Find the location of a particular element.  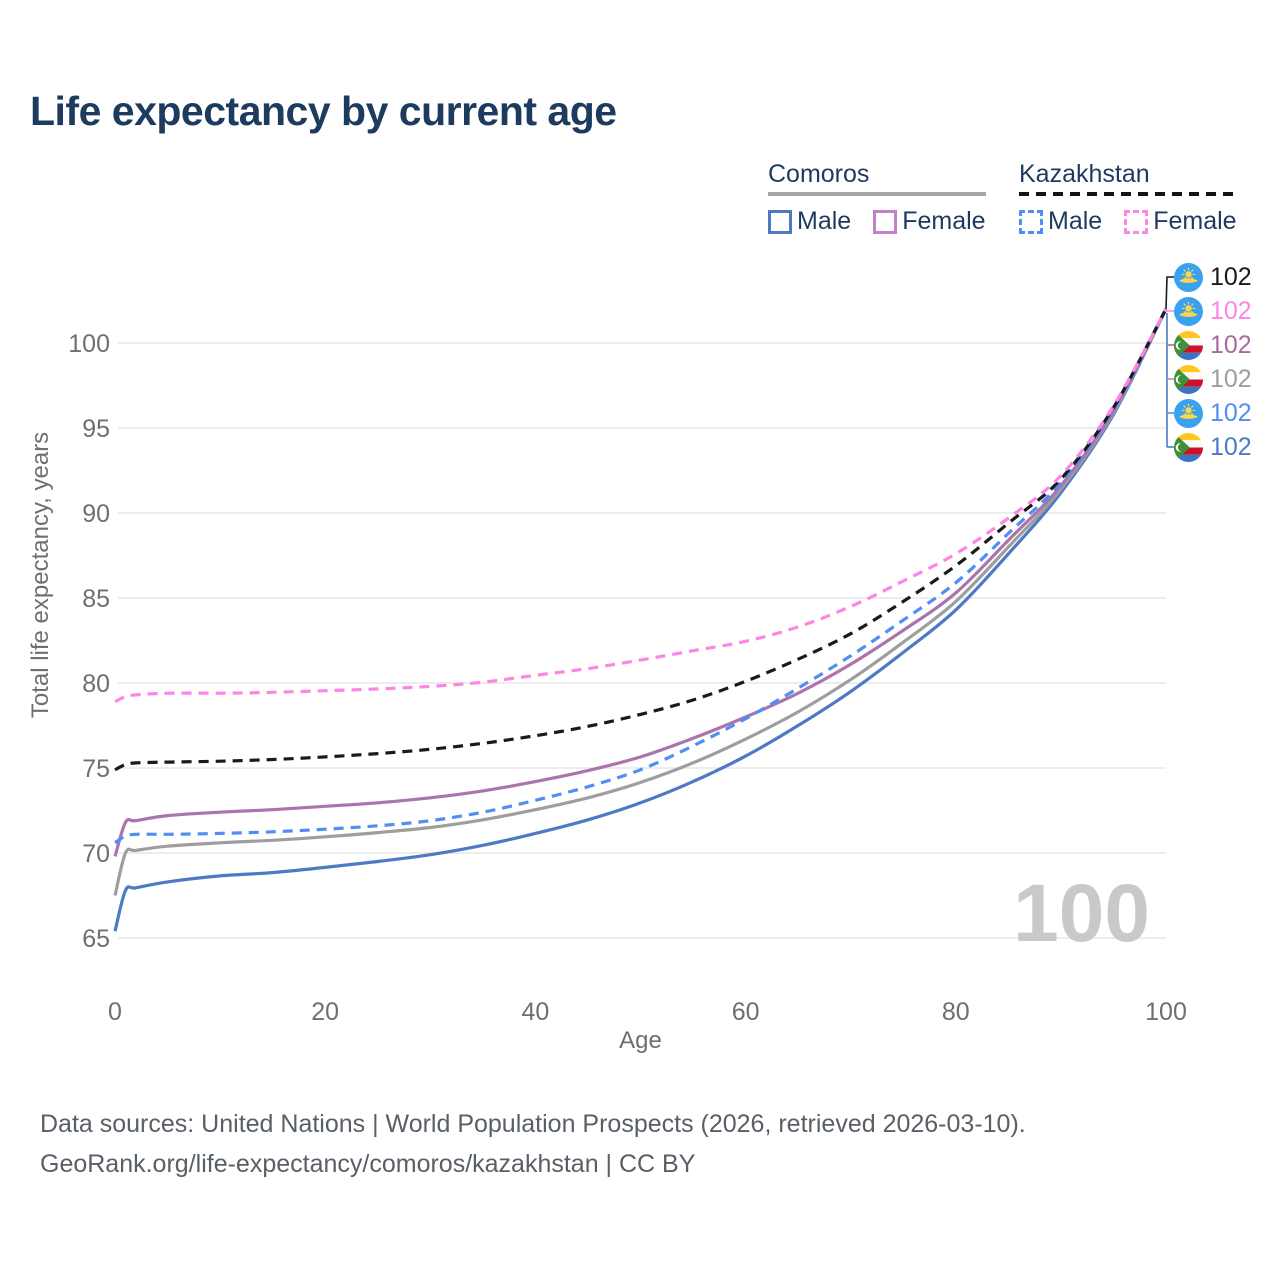

watermark-age-100: 100 is located at coordinates (1081, 913).